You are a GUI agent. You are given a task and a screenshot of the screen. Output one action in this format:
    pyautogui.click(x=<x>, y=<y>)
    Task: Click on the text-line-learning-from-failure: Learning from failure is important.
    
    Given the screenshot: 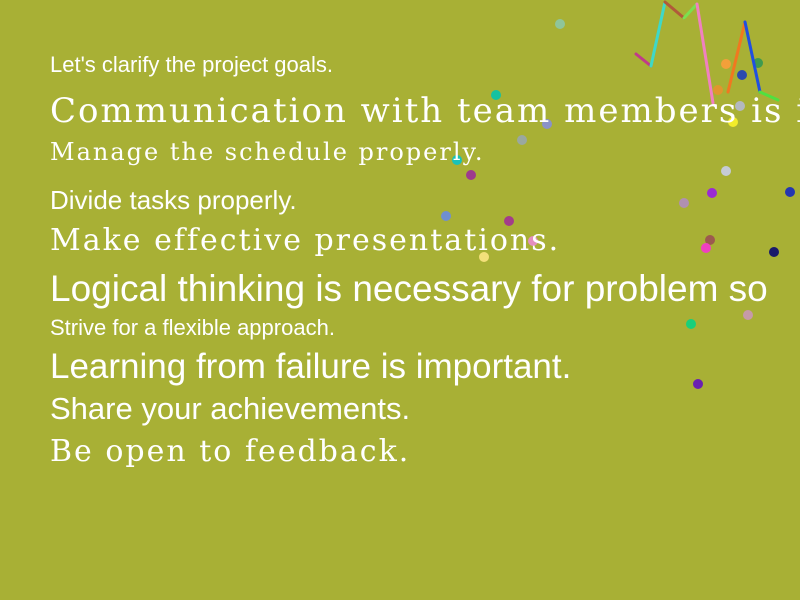 What is the action you would take?
    pyautogui.click(x=311, y=366)
    